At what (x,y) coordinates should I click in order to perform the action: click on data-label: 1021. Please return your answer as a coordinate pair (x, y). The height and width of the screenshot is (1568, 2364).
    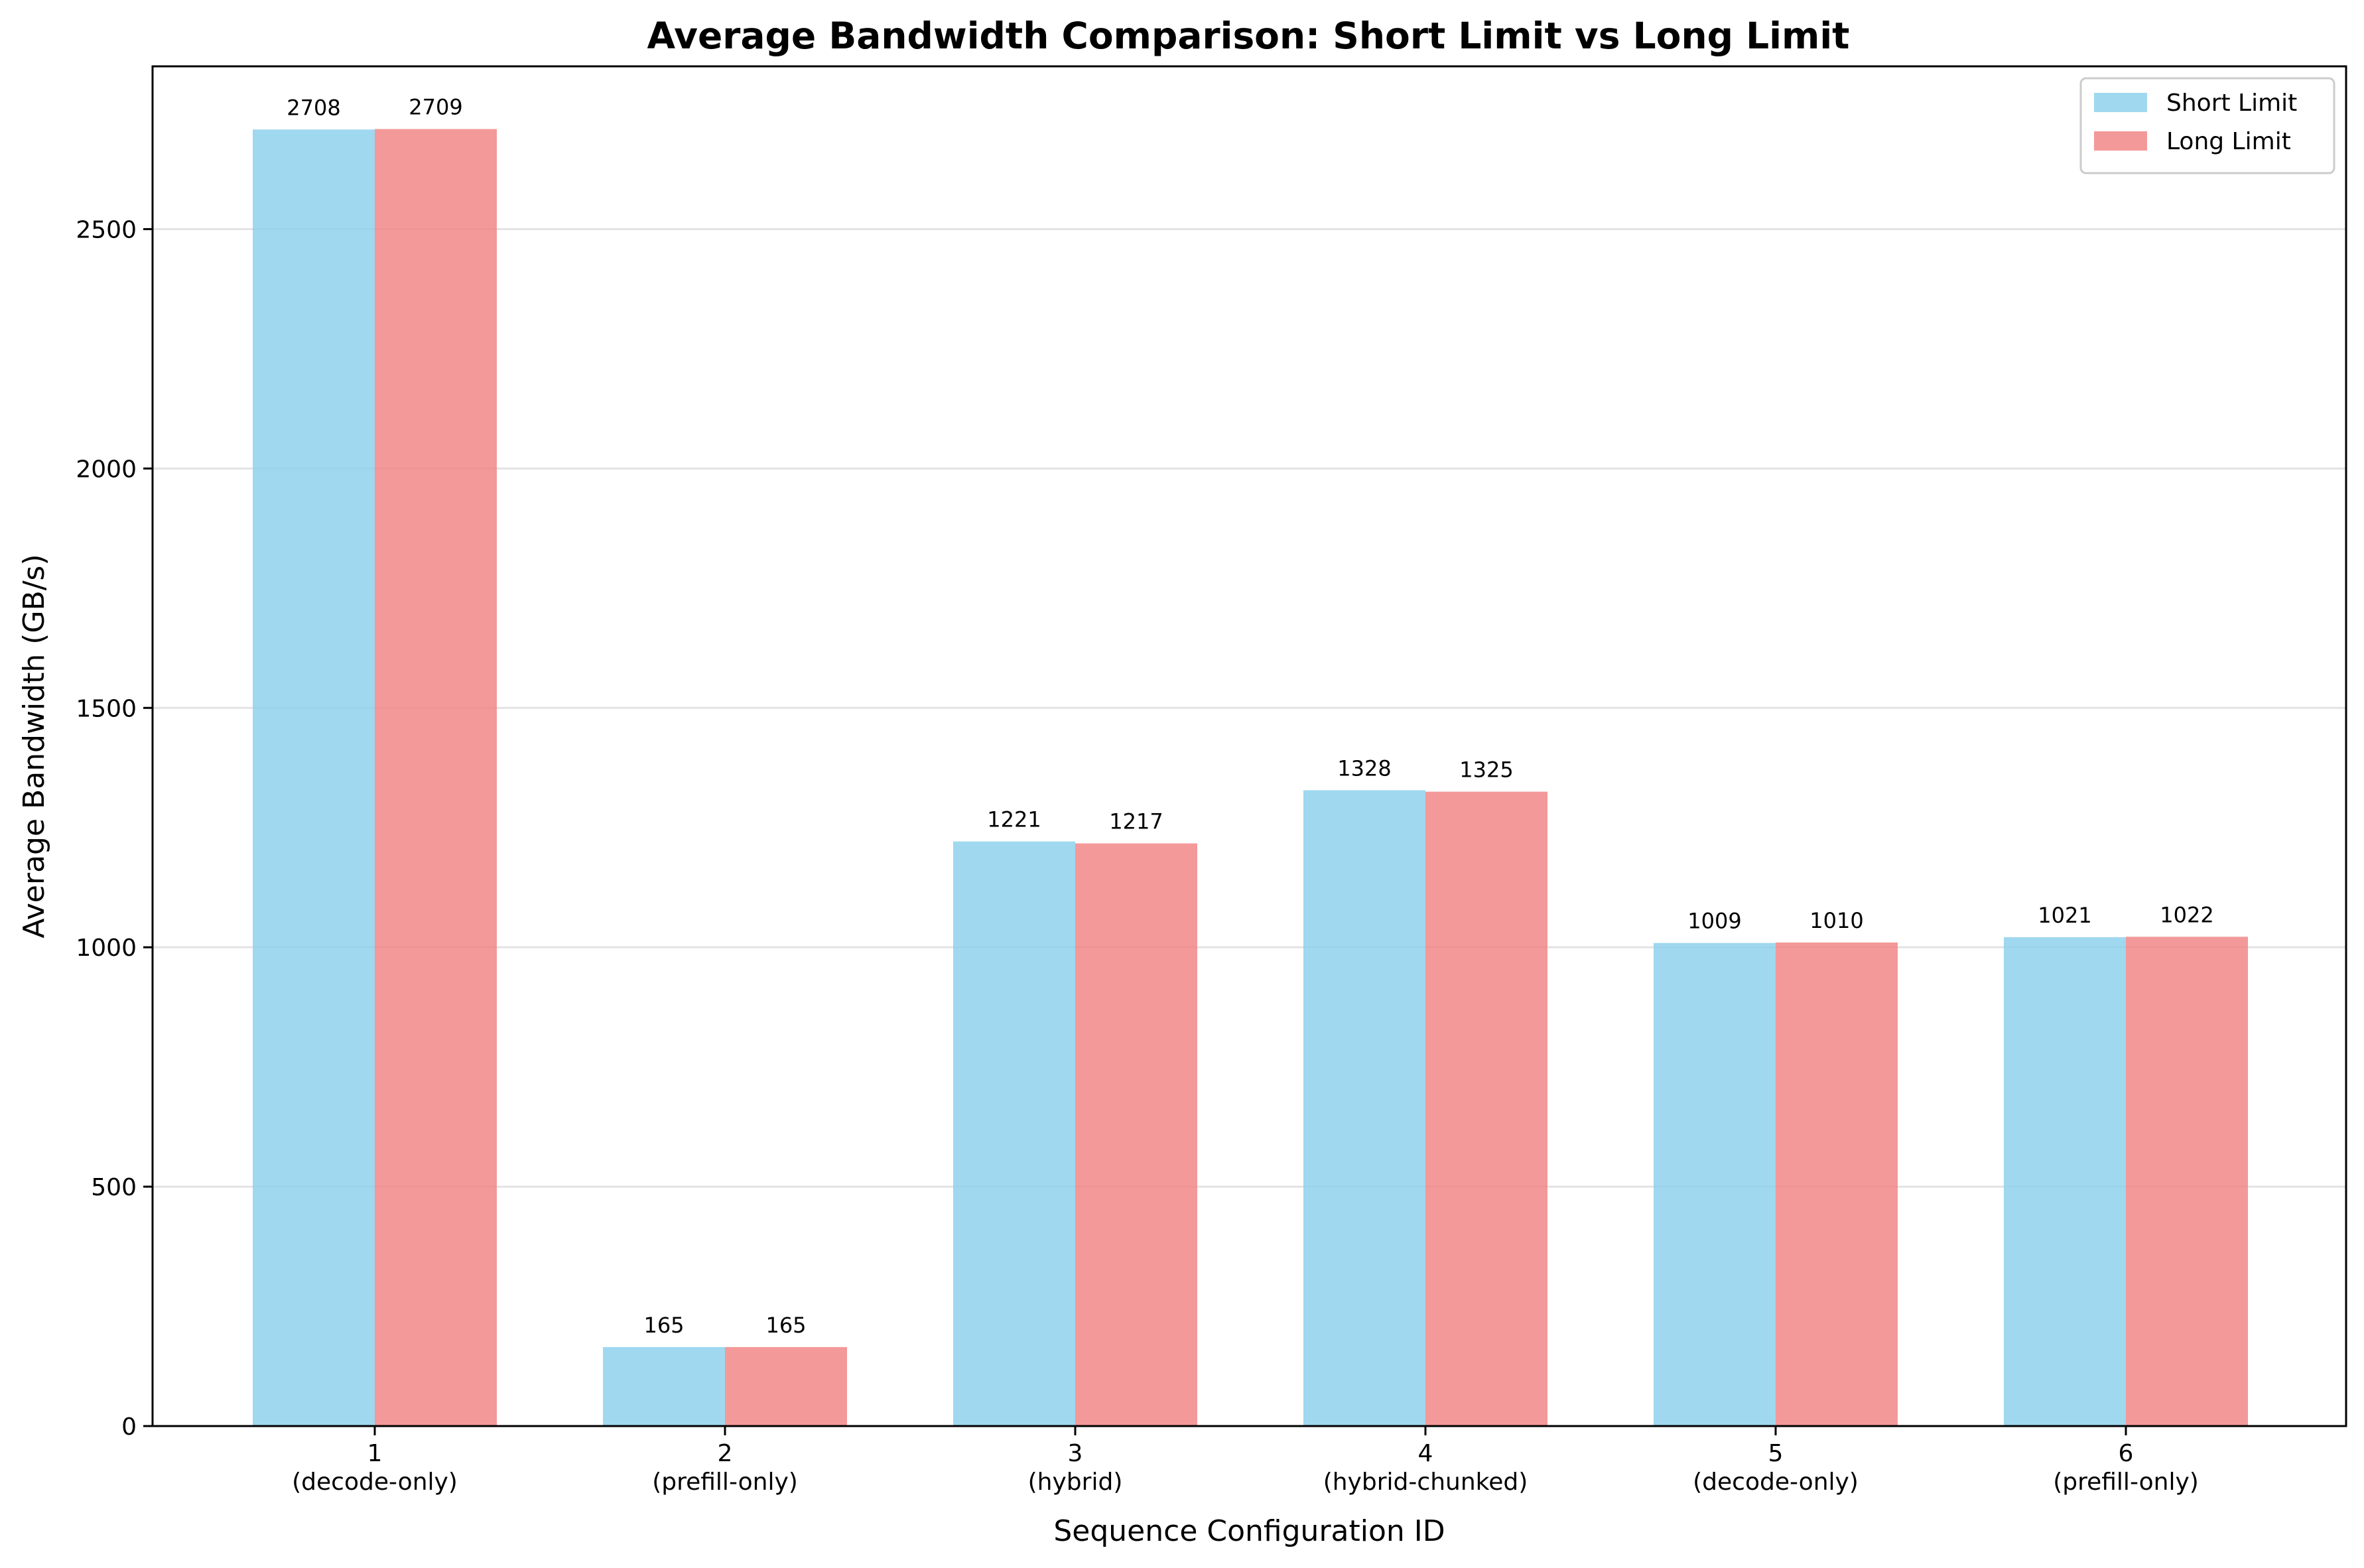
    Looking at the image, I should click on (2064, 916).